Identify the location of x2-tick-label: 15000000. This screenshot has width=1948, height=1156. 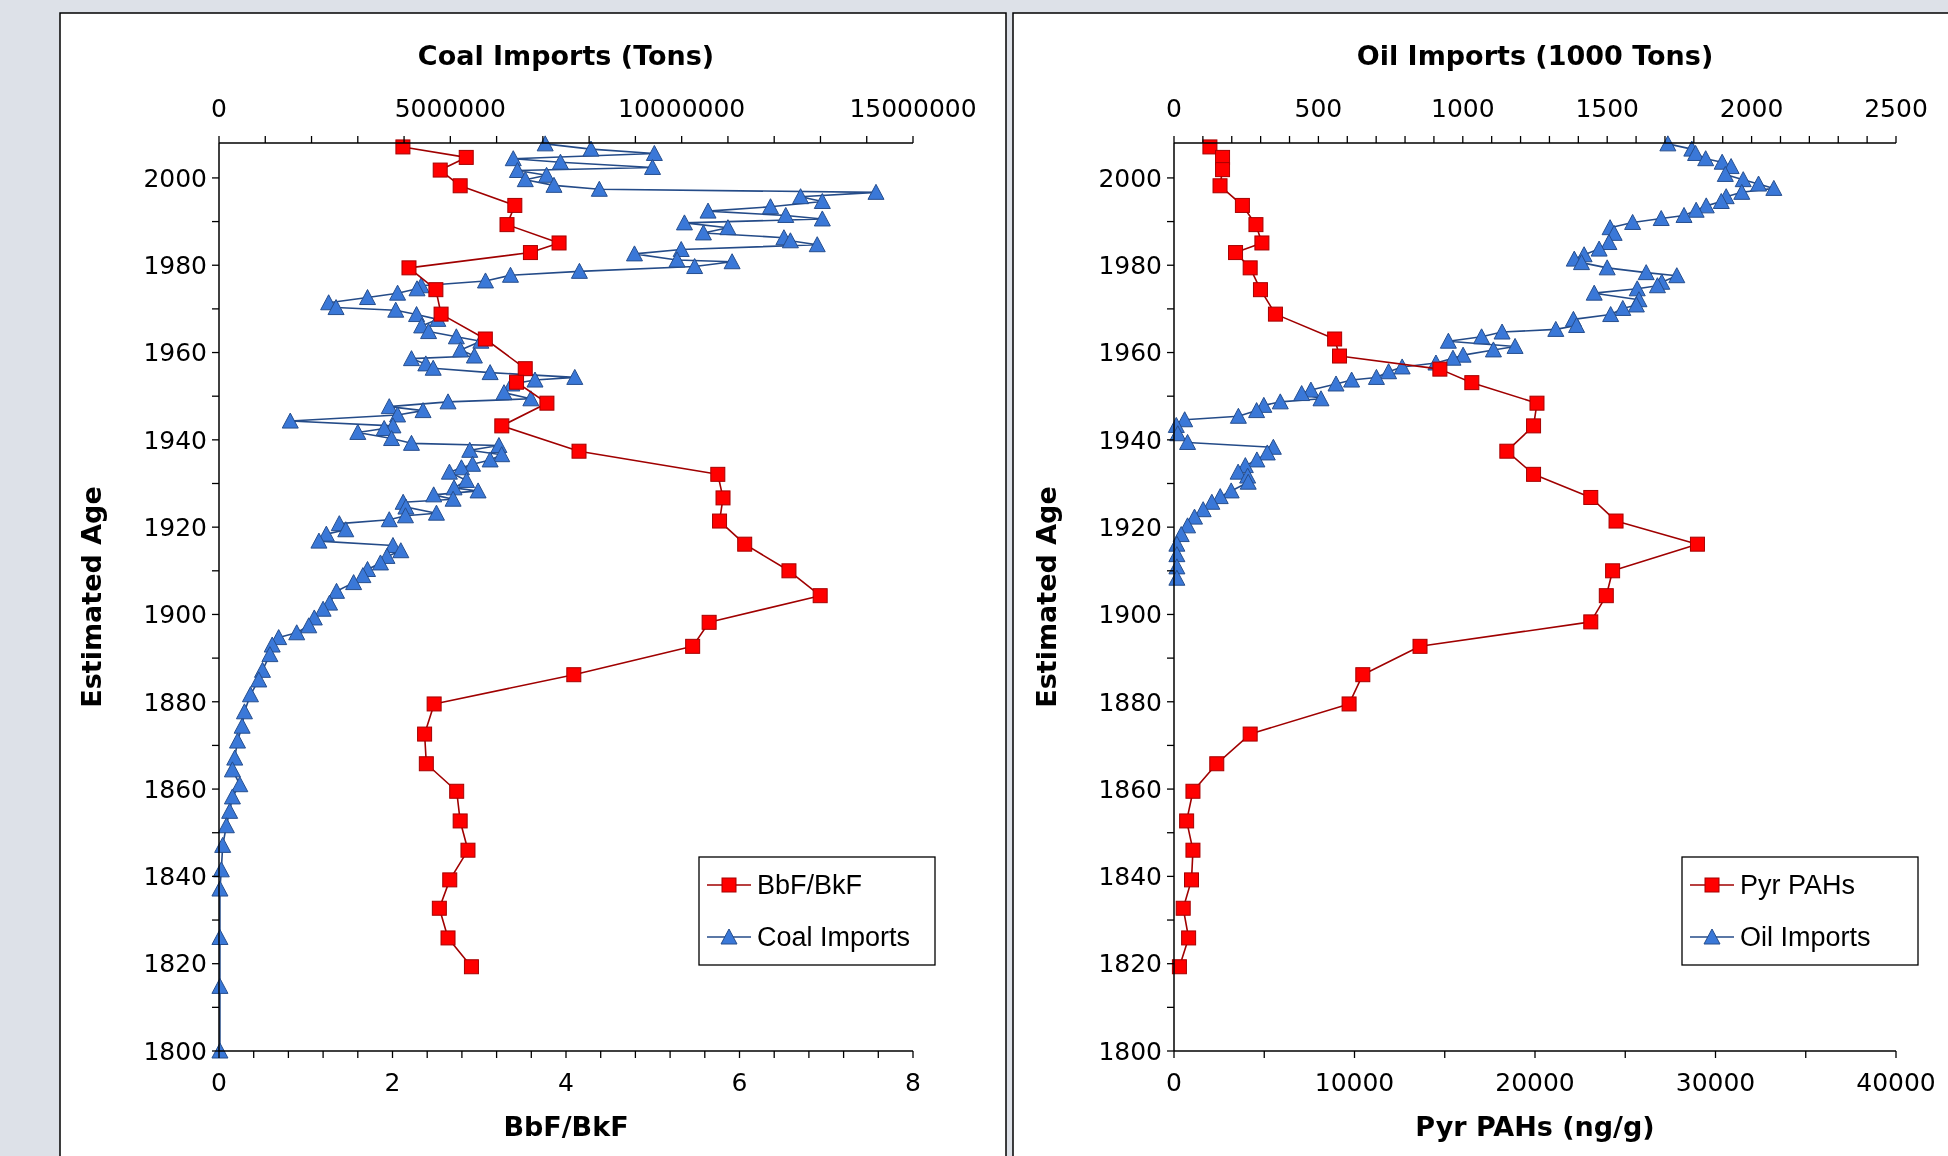
(913, 108).